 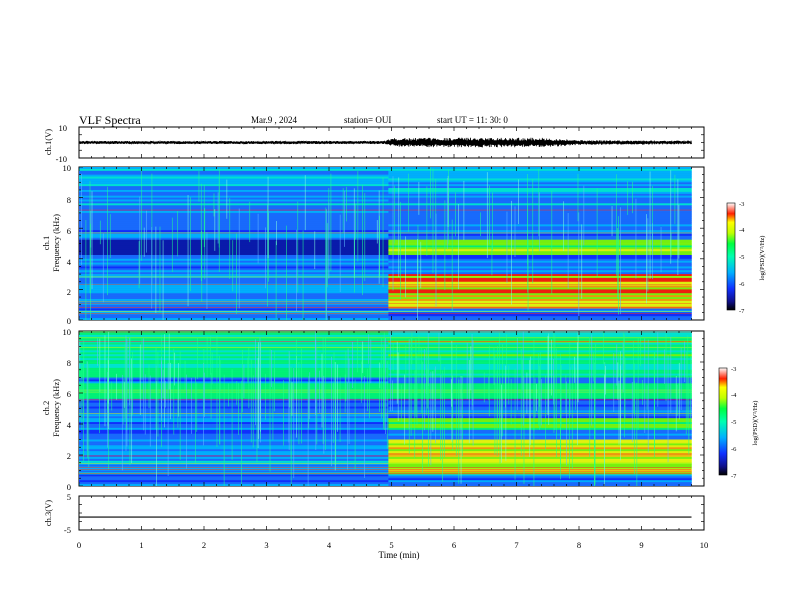 What do you see at coordinates (56, 243) in the screenshot?
I see `ch1-spectrogram-ylabel: Frequency (kHz)` at bounding box center [56, 243].